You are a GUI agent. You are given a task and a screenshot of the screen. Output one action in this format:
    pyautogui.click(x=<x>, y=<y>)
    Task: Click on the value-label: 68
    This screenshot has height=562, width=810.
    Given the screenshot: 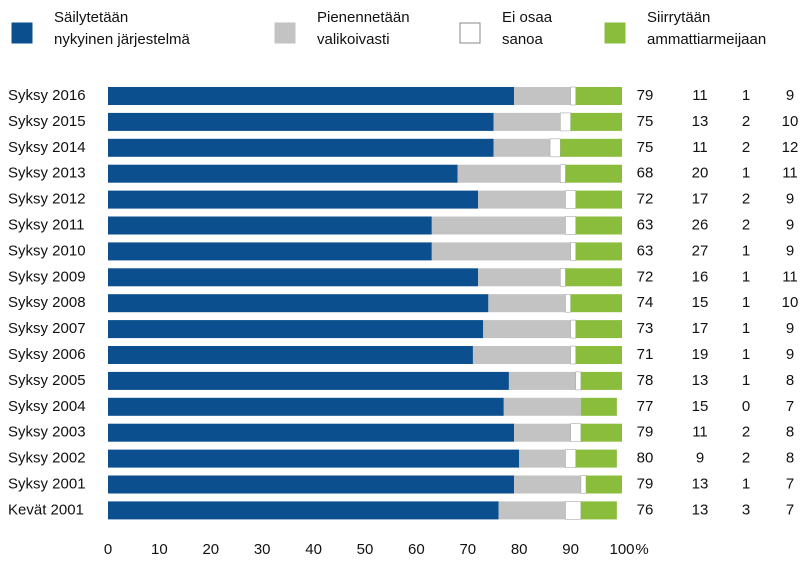 What is the action you would take?
    pyautogui.click(x=645, y=173)
    